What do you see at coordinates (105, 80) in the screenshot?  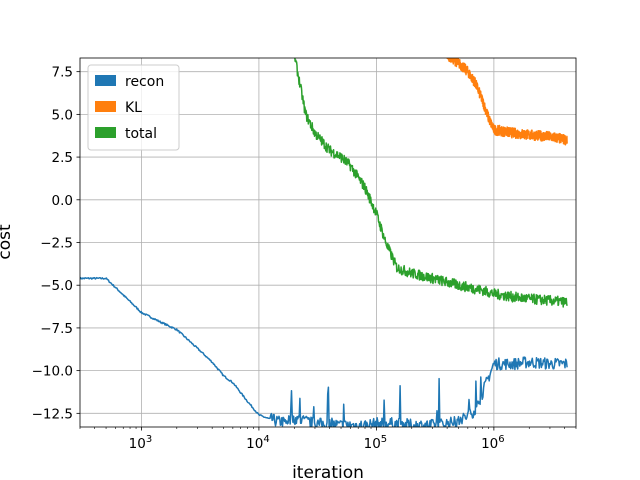 I see `legend-swatch-recon` at bounding box center [105, 80].